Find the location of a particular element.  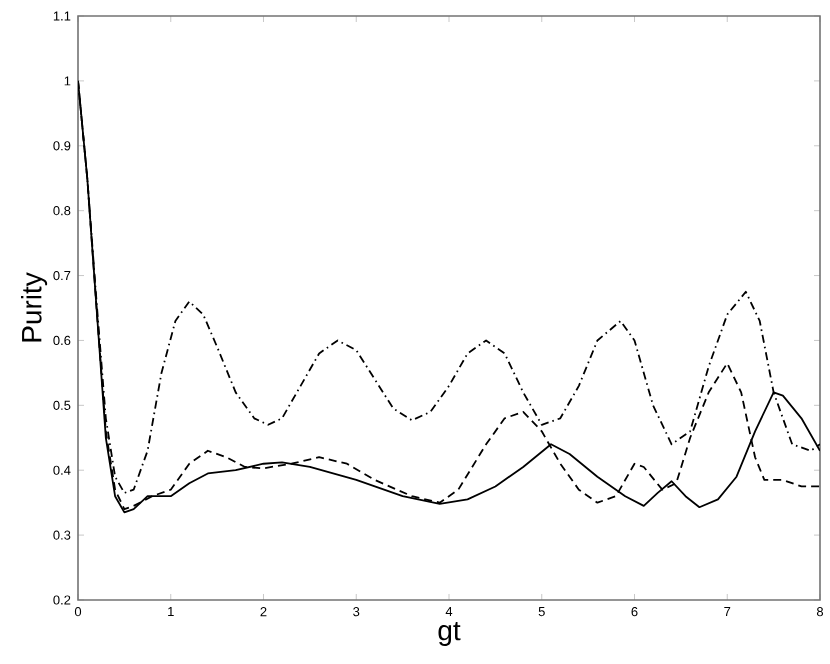

y-axis-title: Purity is located at coordinates (34, 307).